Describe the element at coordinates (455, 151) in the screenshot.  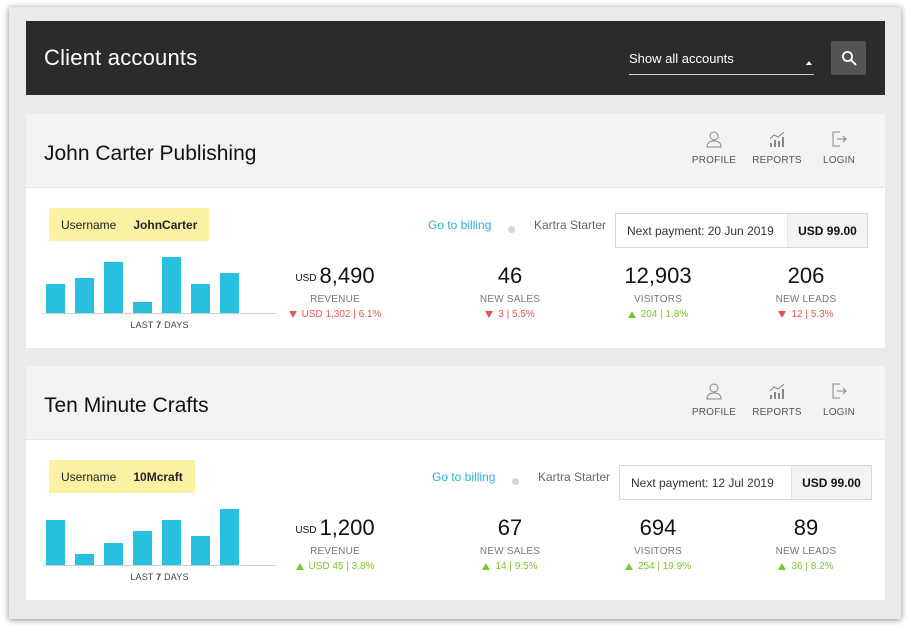
I see `account-card-header: John Carter Publishing PROFILE REPORTS` at that location.